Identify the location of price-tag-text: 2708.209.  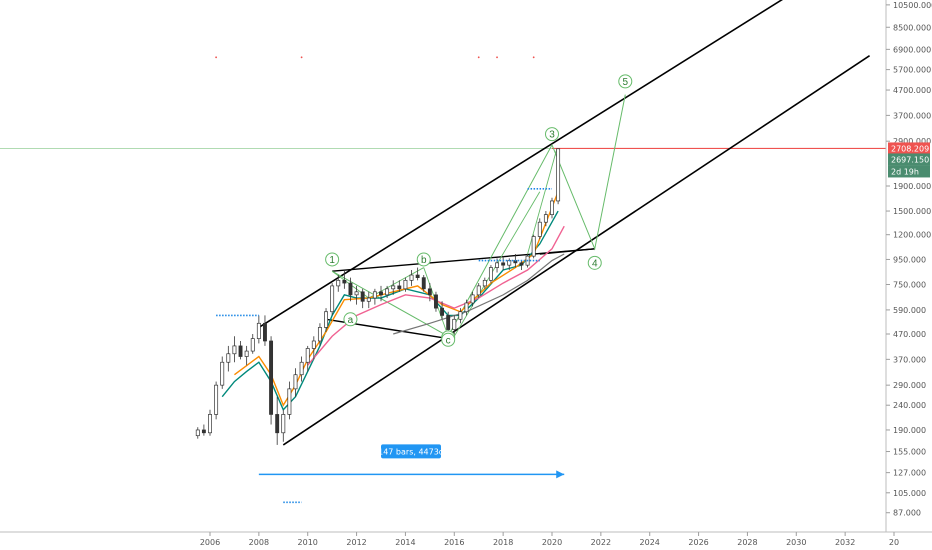
(910, 148).